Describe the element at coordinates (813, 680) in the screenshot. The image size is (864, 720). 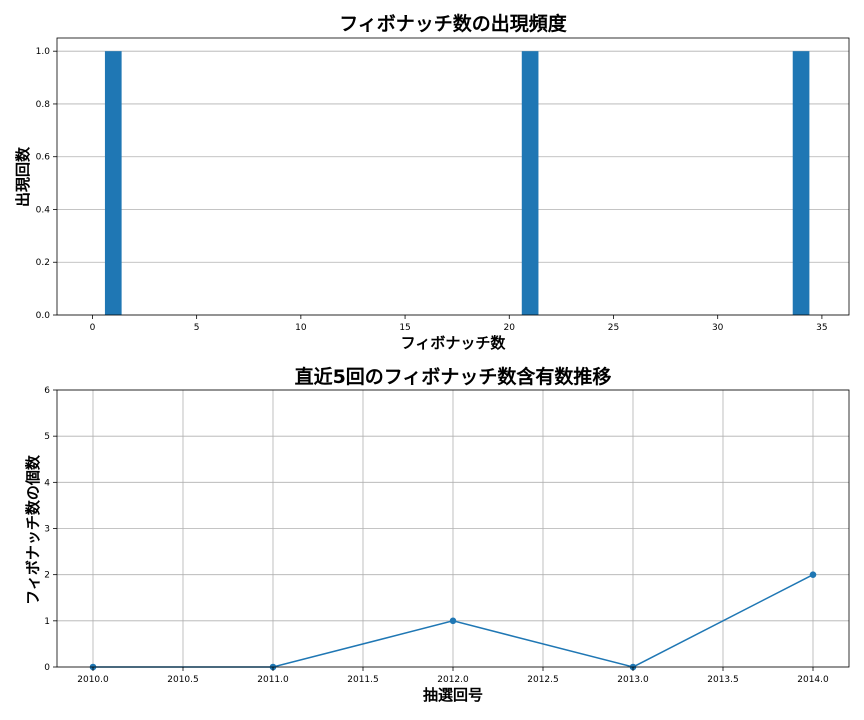
I see `x-tick-label: 2014.0` at that location.